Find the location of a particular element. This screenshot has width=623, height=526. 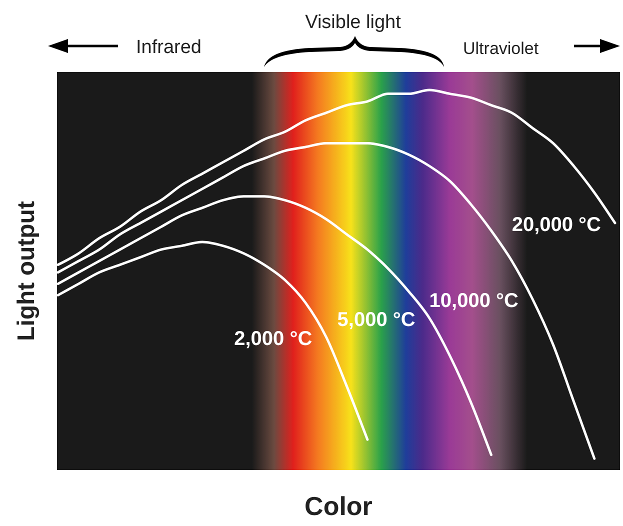

series-label: 2,000 °C is located at coordinates (273, 339).